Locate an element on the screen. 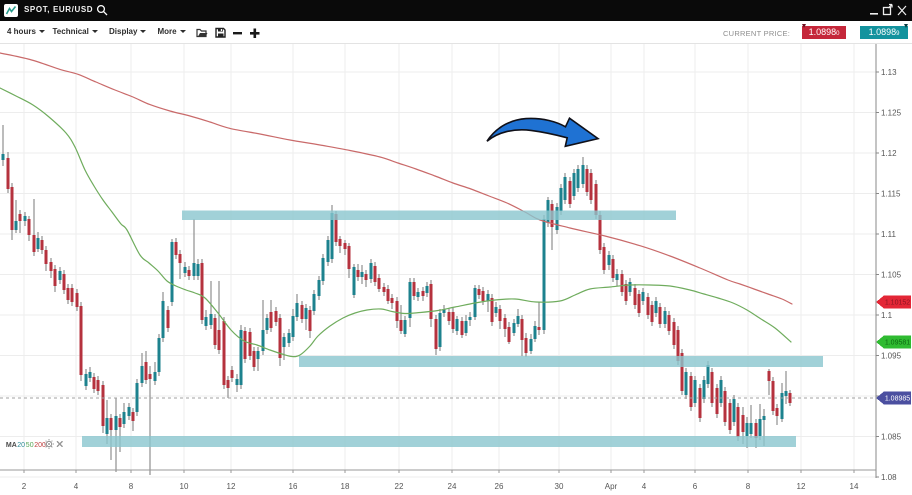 The width and height of the screenshot is (912, 495). svg-text: 20 is located at coordinates (21, 445).